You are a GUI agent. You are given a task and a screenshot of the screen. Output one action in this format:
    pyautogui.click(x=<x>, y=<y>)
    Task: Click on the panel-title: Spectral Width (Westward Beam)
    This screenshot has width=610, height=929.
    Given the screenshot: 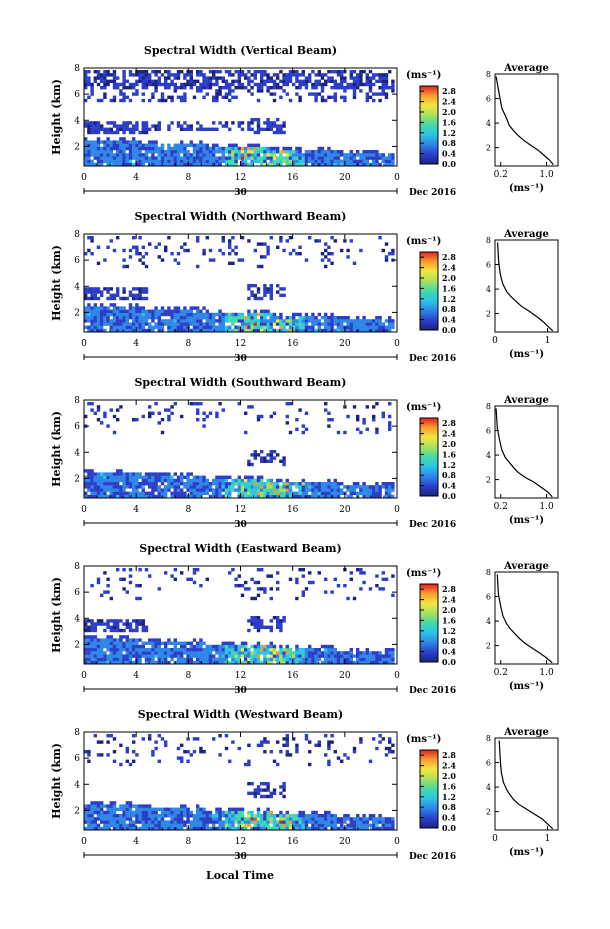 What is the action you would take?
    pyautogui.click(x=240, y=714)
    